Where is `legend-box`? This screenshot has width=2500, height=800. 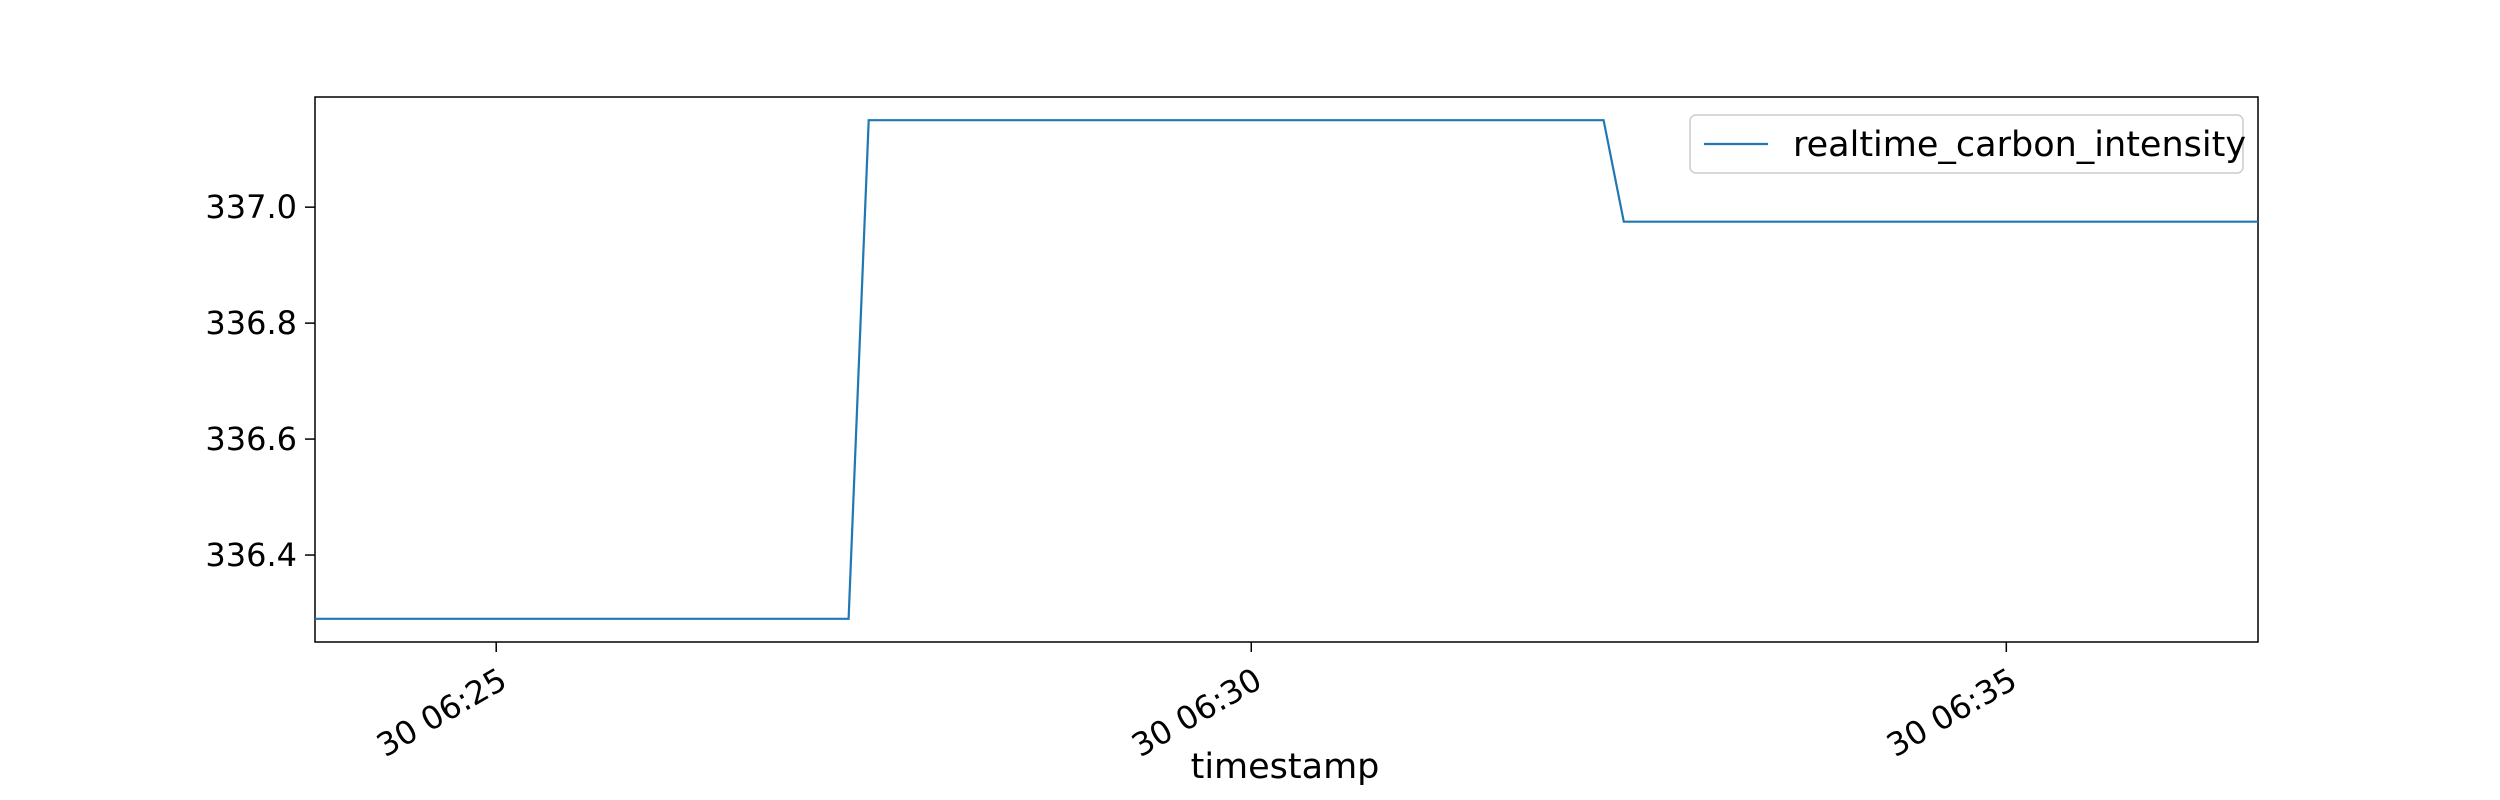 legend-box is located at coordinates (1966, 144).